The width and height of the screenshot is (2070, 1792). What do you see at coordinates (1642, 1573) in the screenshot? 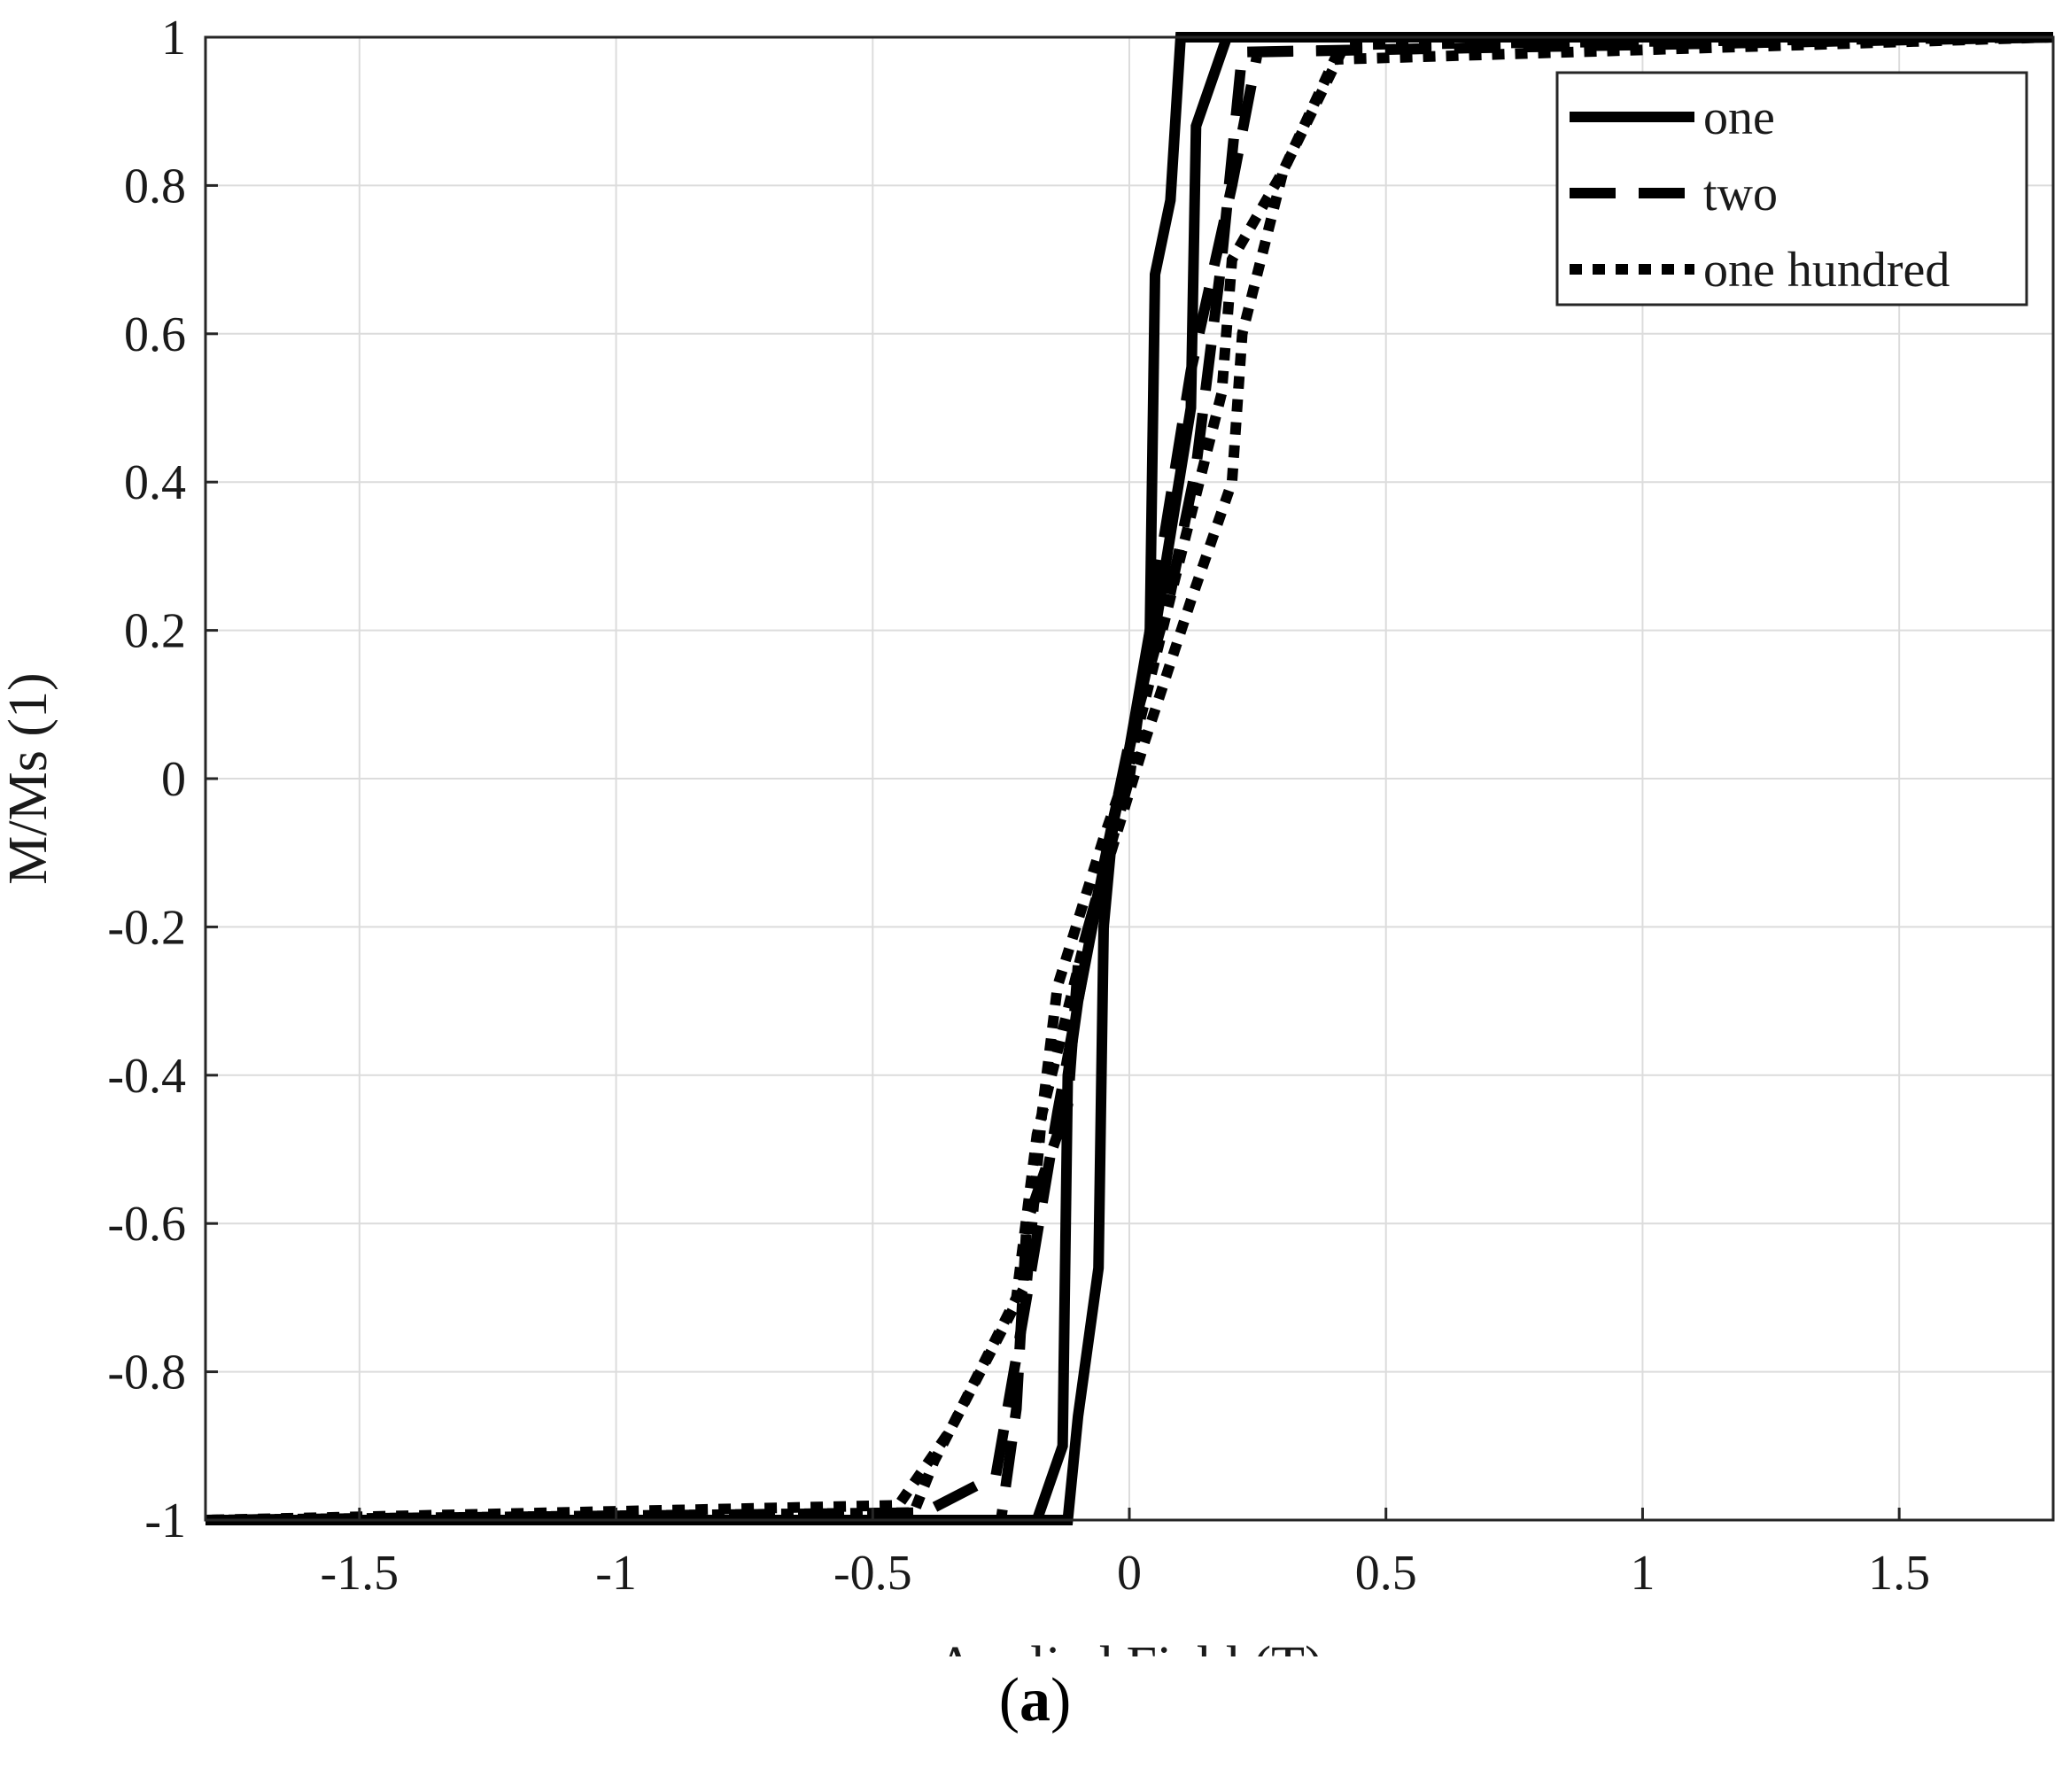
I see `x-tick-label: 1` at bounding box center [1642, 1573].